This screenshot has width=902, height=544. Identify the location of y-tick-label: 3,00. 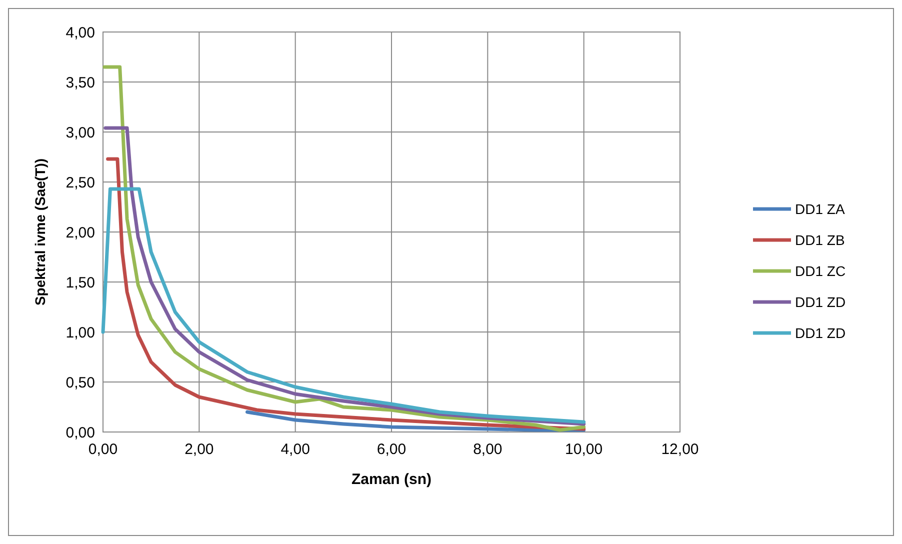
(80, 133).